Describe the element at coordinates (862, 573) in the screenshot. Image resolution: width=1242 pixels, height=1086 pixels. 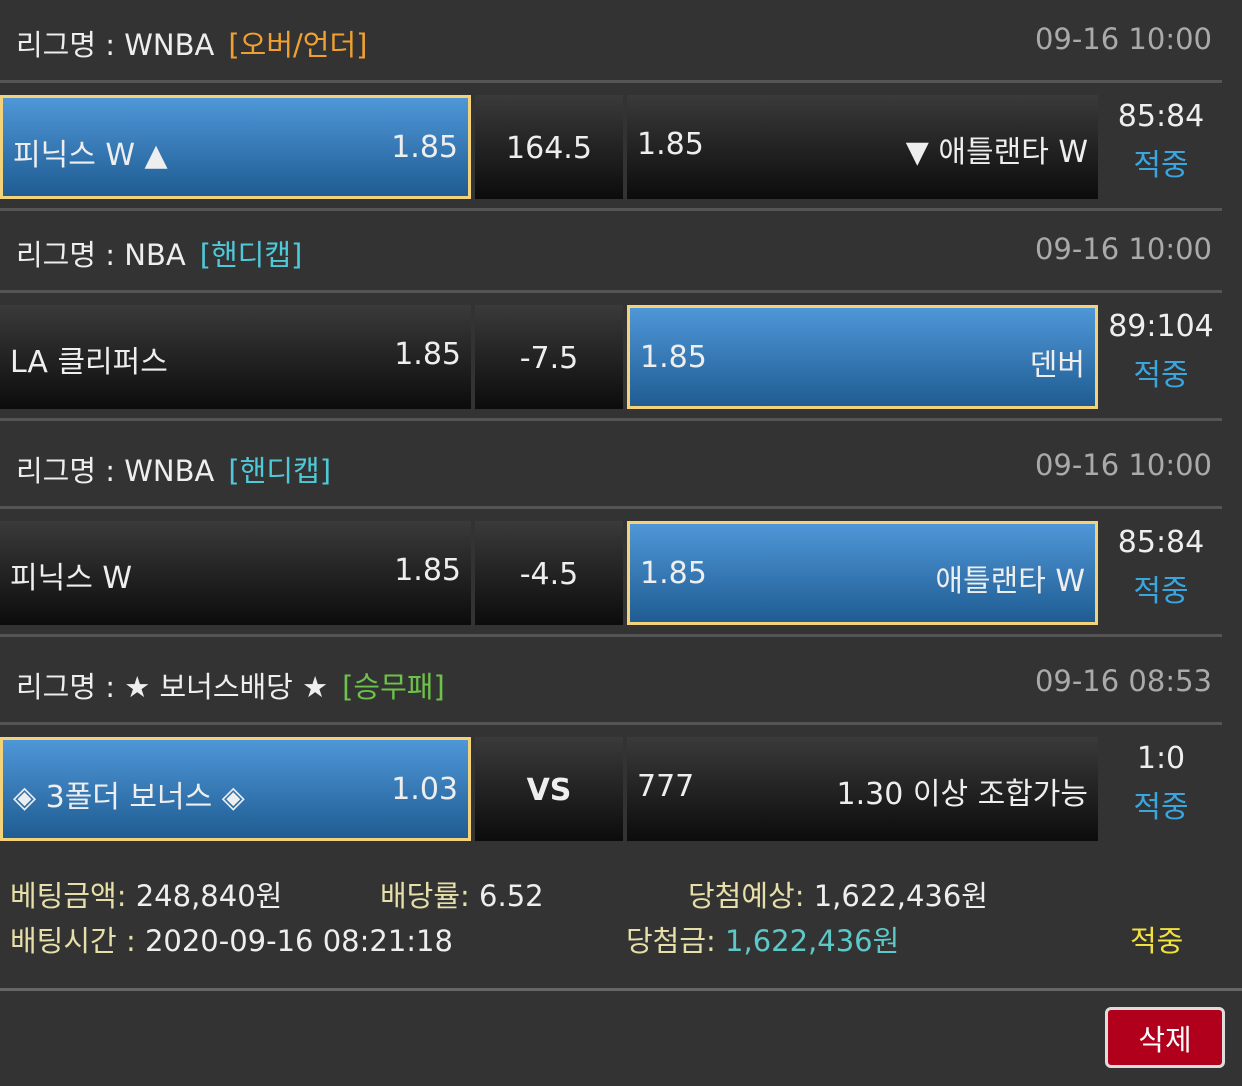
I see `away-option: 1.85 애틀랜타 W` at that location.